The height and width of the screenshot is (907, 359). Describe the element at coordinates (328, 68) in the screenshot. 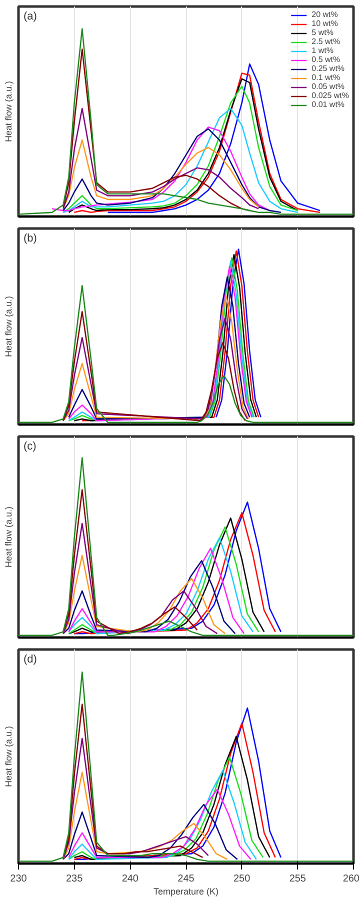

I see `legend-label: 0.25 wt%` at that location.